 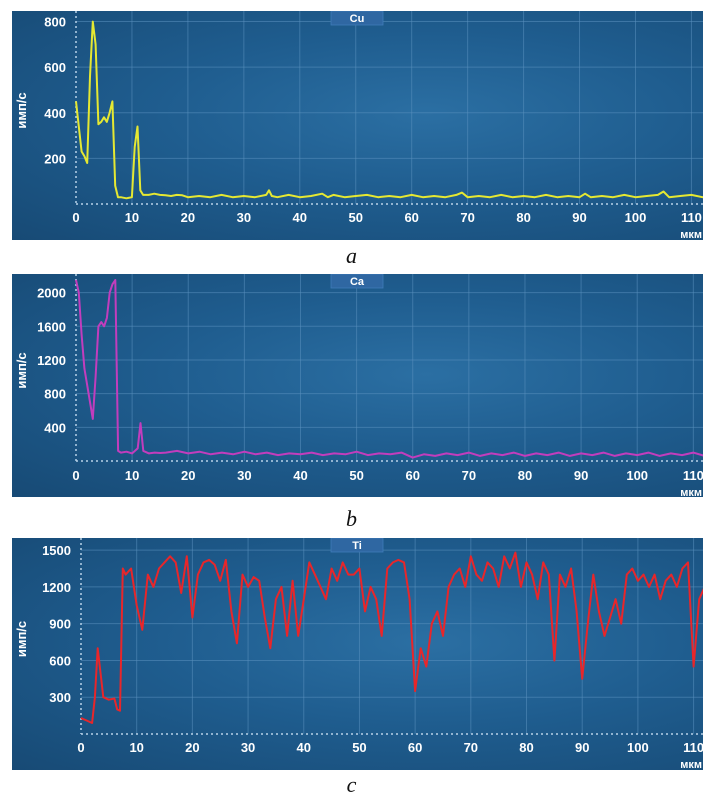 I want to click on chart-title: Ti, so click(x=357, y=546).